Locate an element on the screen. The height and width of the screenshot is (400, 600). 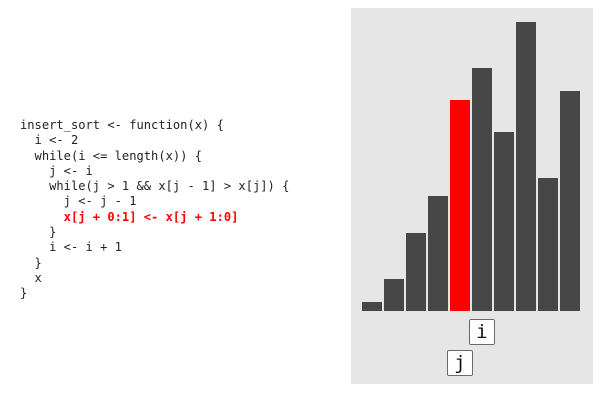
code-line-12: } is located at coordinates (24, 293).